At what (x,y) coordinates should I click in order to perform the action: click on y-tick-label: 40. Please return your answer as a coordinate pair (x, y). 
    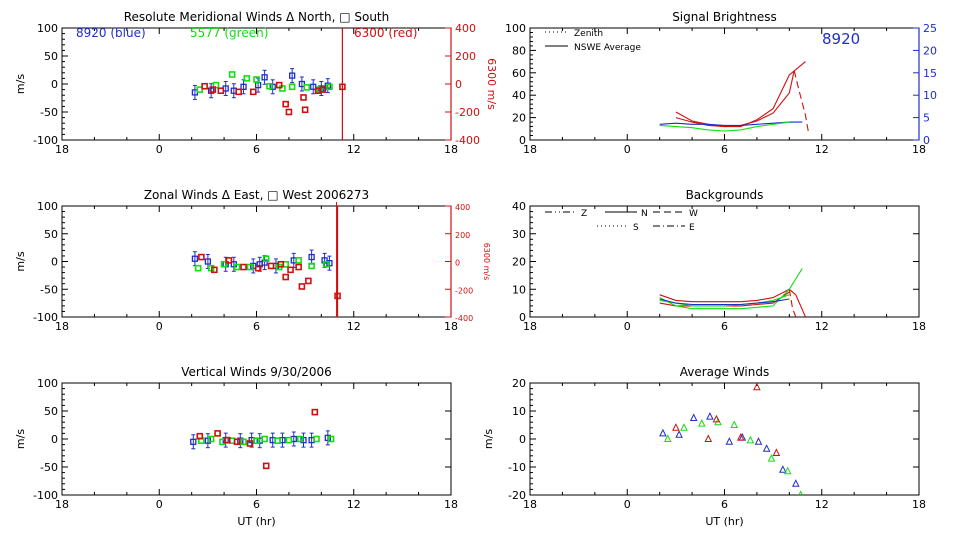
    Looking at the image, I should click on (519, 206).